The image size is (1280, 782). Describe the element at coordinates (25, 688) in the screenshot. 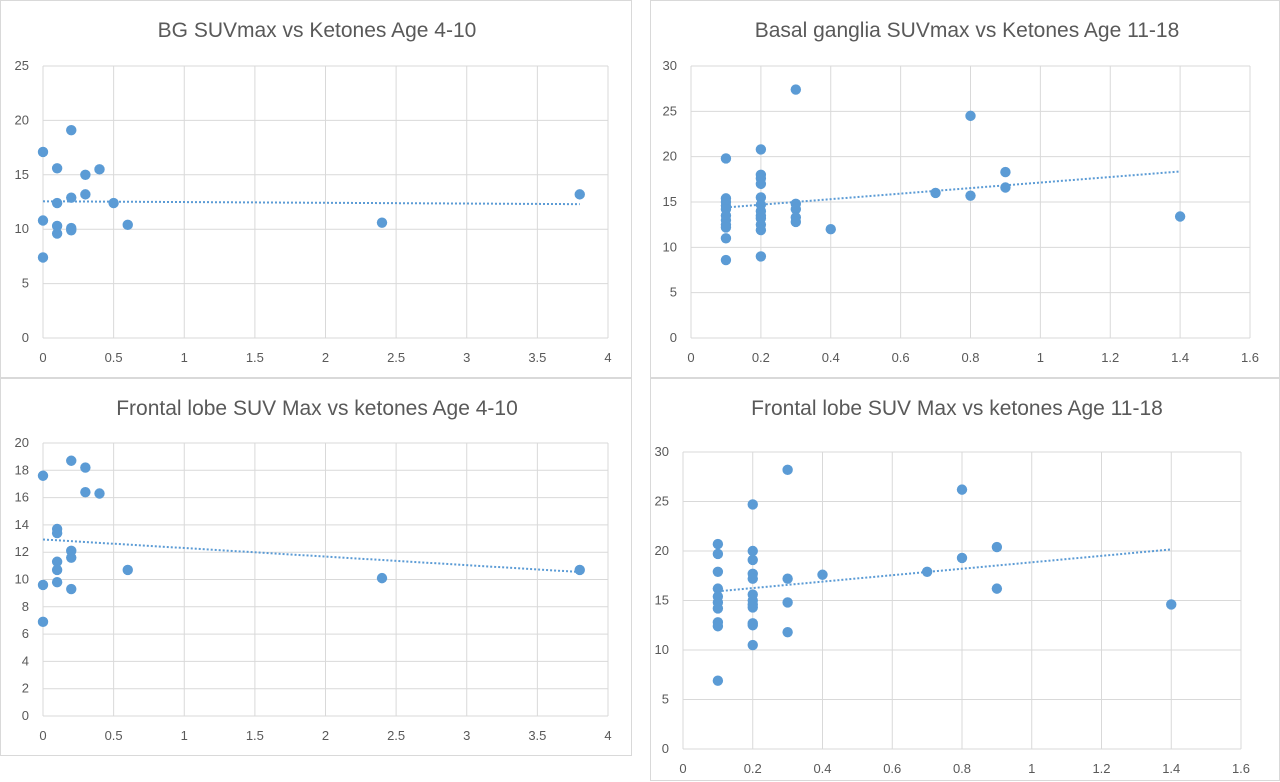

I see `y-tick-label: 2` at that location.